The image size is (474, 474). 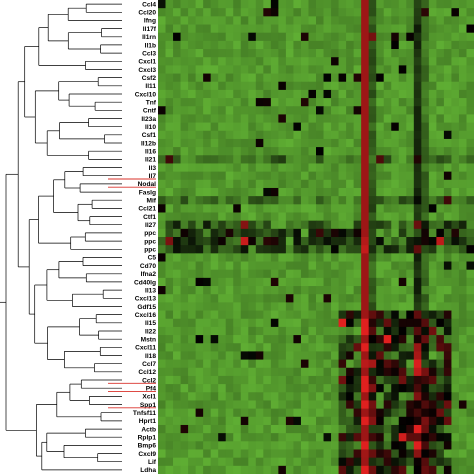 I want to click on row-label: Ifng, so click(x=150, y=21).